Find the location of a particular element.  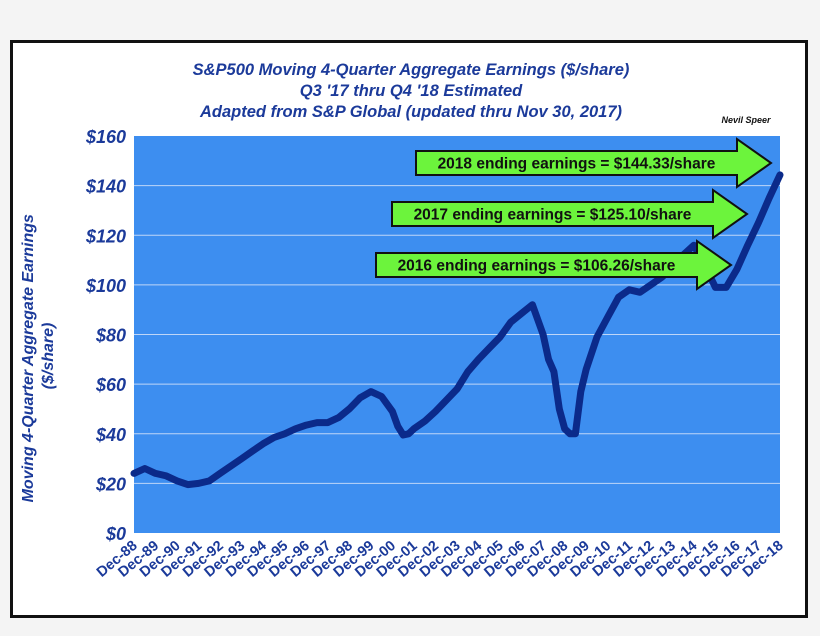

y-axis-label-line-1: Moving 4-Quarter Aggregate Earnings is located at coordinates (28, 358).